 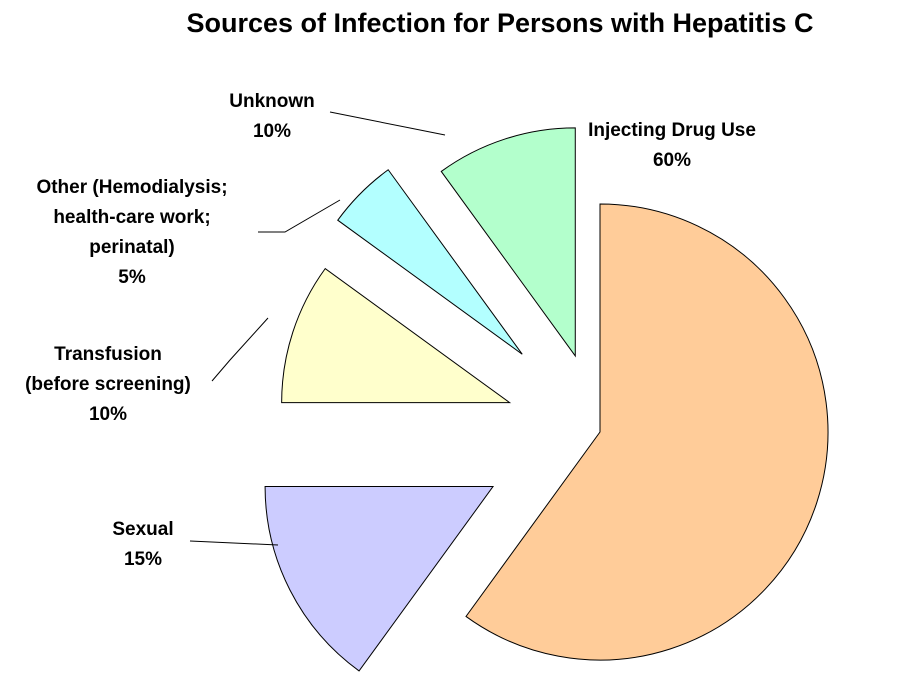 What do you see at coordinates (672, 130) in the screenshot?
I see `slice-label-0: Injecting Drug Use` at bounding box center [672, 130].